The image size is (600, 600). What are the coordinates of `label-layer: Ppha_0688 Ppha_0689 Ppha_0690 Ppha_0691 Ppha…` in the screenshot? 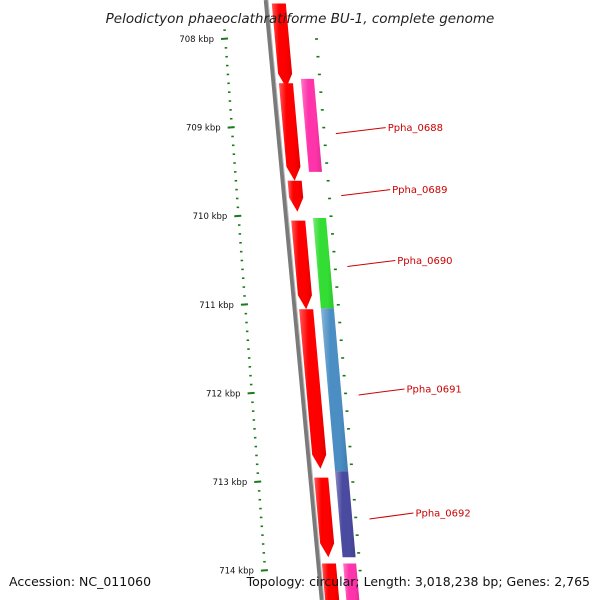 It's located at (403, 321).